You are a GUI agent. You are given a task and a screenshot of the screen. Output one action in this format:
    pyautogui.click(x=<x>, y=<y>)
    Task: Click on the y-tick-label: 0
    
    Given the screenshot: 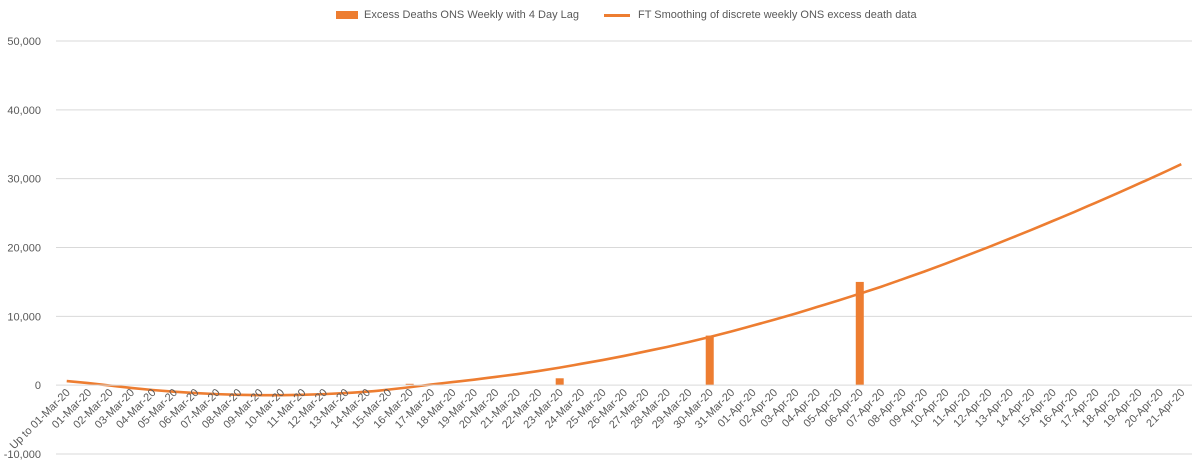 What is the action you would take?
    pyautogui.click(x=38, y=386)
    